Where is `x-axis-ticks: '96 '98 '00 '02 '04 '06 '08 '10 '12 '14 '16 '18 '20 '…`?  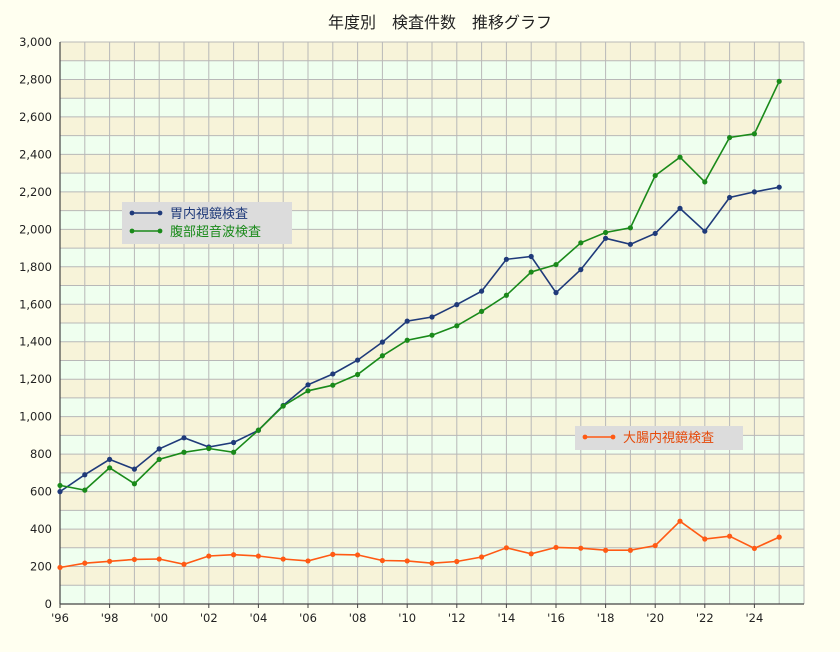
x-axis-ticks: '96 '98 '00 '02 '04 '06 '08 '10 '12 '14 '16 '18 '20 '… is located at coordinates (407, 614).